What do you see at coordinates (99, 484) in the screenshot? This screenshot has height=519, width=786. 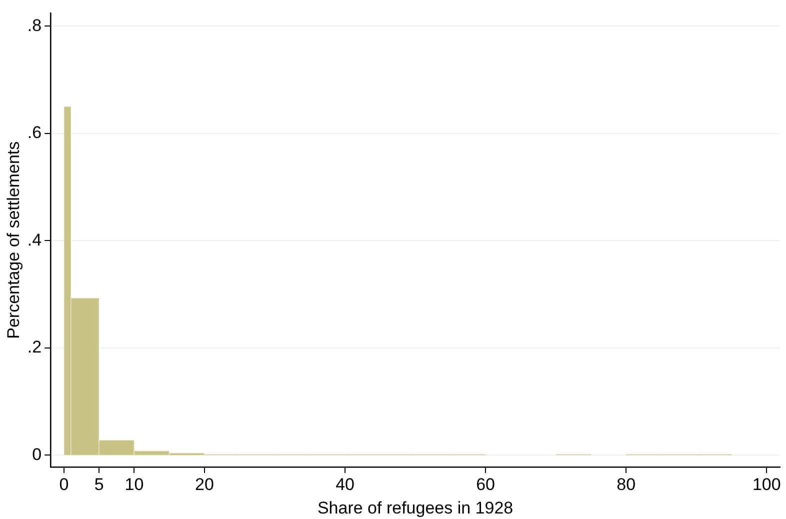 I see `x-tick-label: 5` at bounding box center [99, 484].